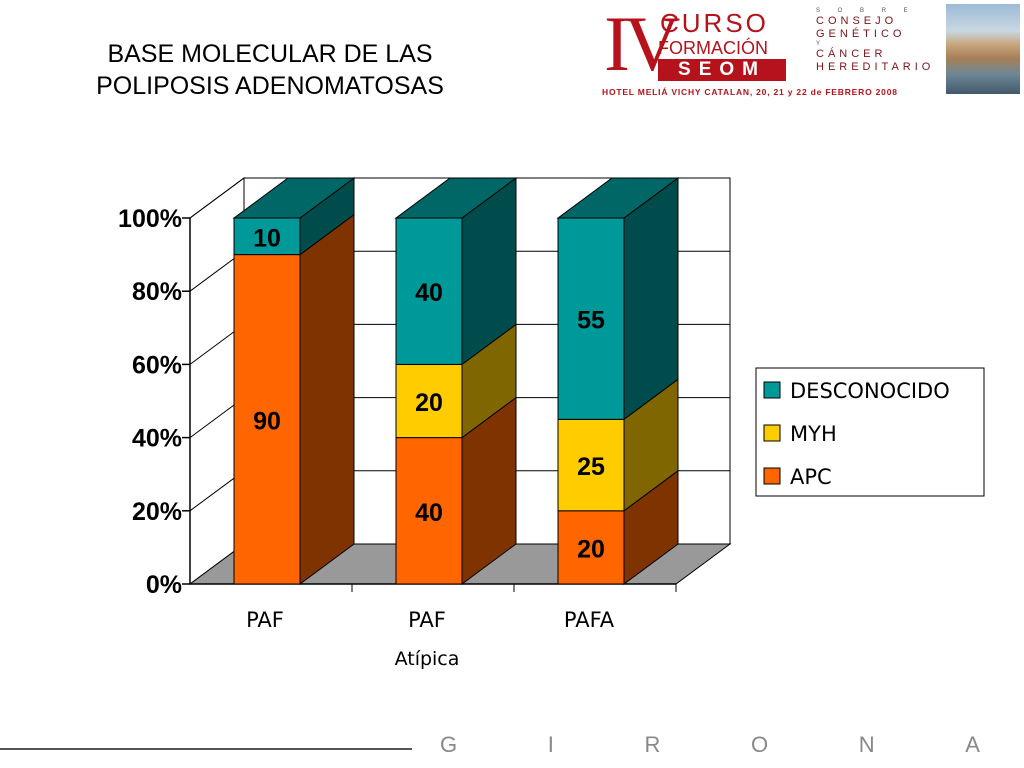 The image size is (1024, 768). Describe the element at coordinates (591, 467) in the screenshot. I see `data-label: 25` at that location.